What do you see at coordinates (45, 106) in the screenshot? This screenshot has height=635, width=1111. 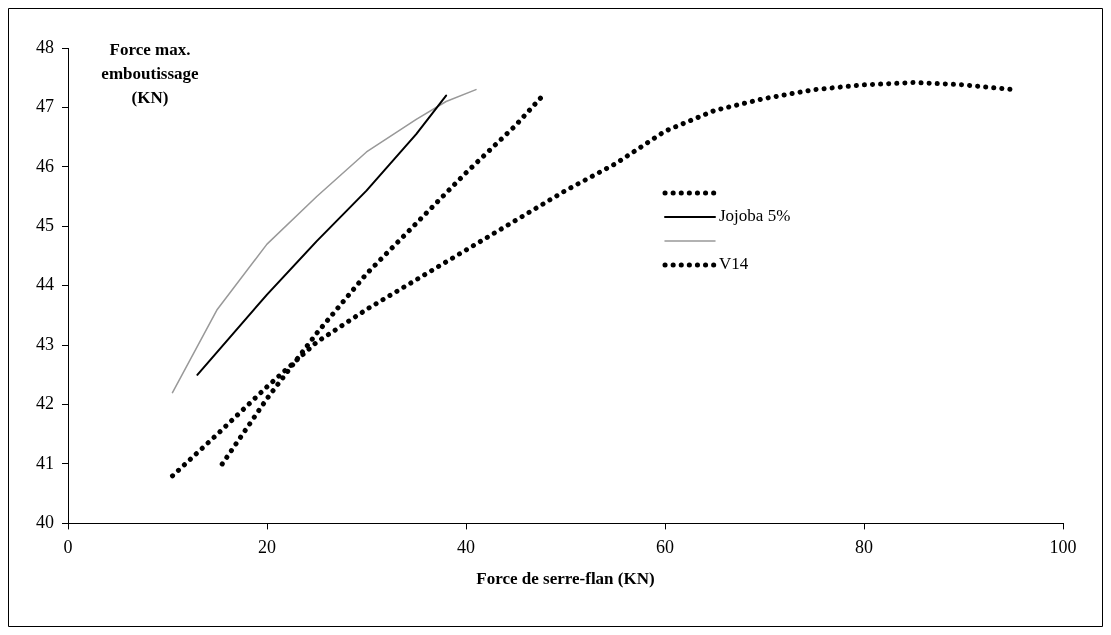 I see `y-tick-label: 47` at bounding box center [45, 106].